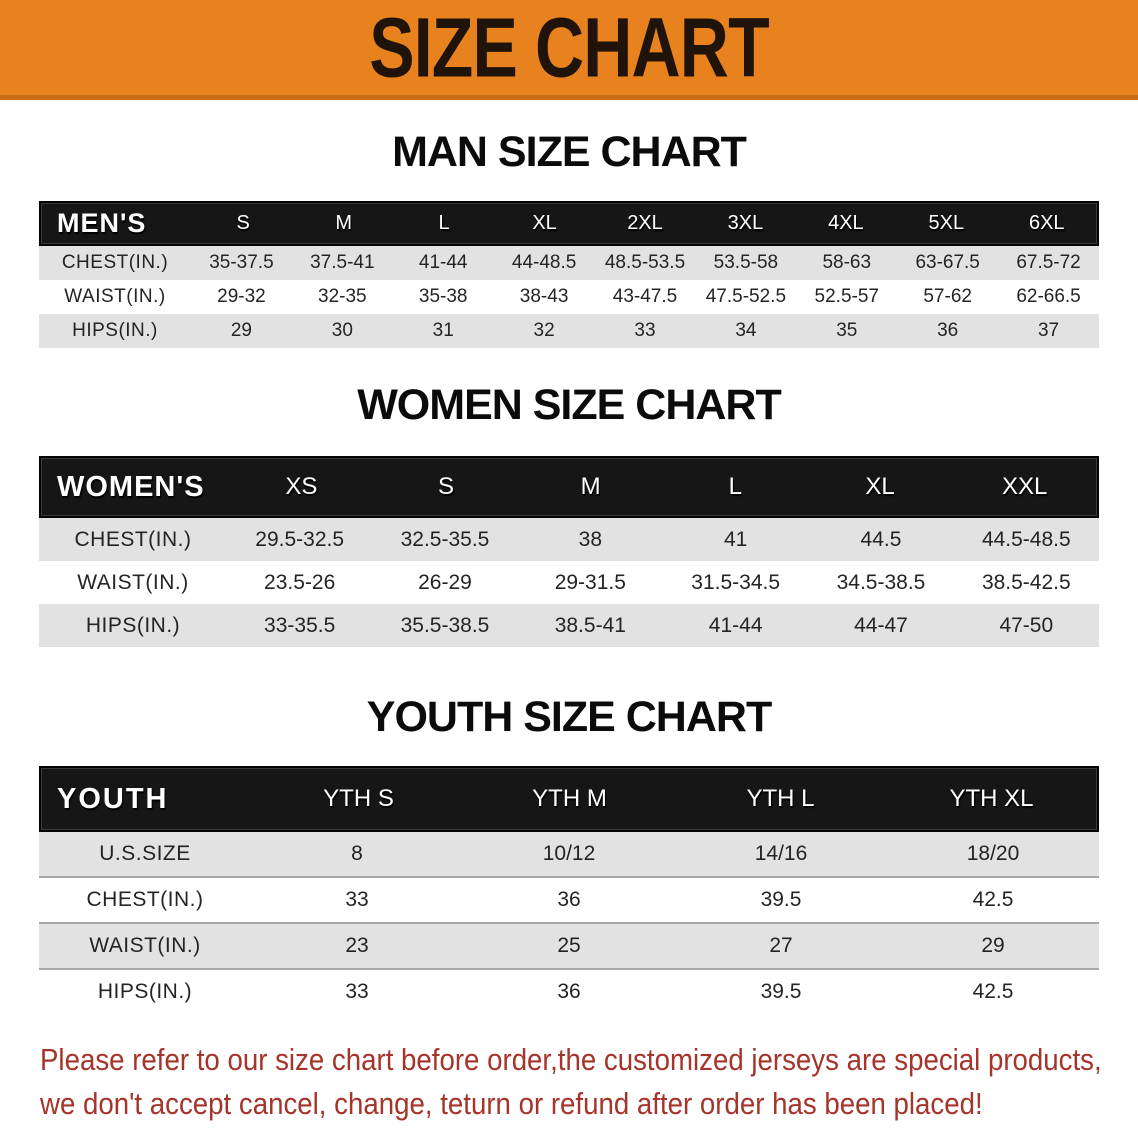  Describe the element at coordinates (569, 717) in the screenshot. I see `youth-section-title: YOUTH SIZE CHART` at that location.